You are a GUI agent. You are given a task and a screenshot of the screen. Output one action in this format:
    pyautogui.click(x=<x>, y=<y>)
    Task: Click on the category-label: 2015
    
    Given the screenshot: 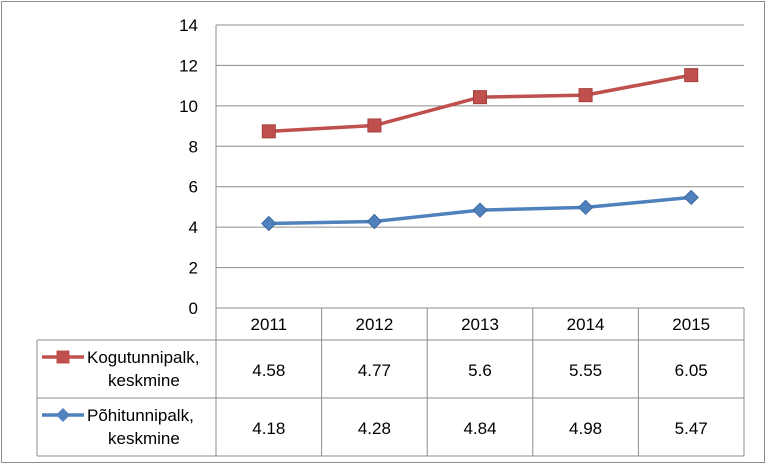 What is the action you would take?
    pyautogui.click(x=691, y=324)
    